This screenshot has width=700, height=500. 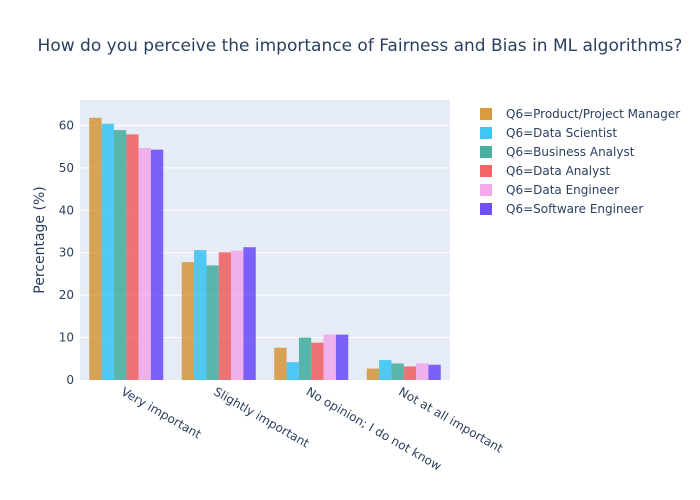 I want to click on y-axis-ticks: 0 10 20 30 40 50 60, so click(x=66, y=252).